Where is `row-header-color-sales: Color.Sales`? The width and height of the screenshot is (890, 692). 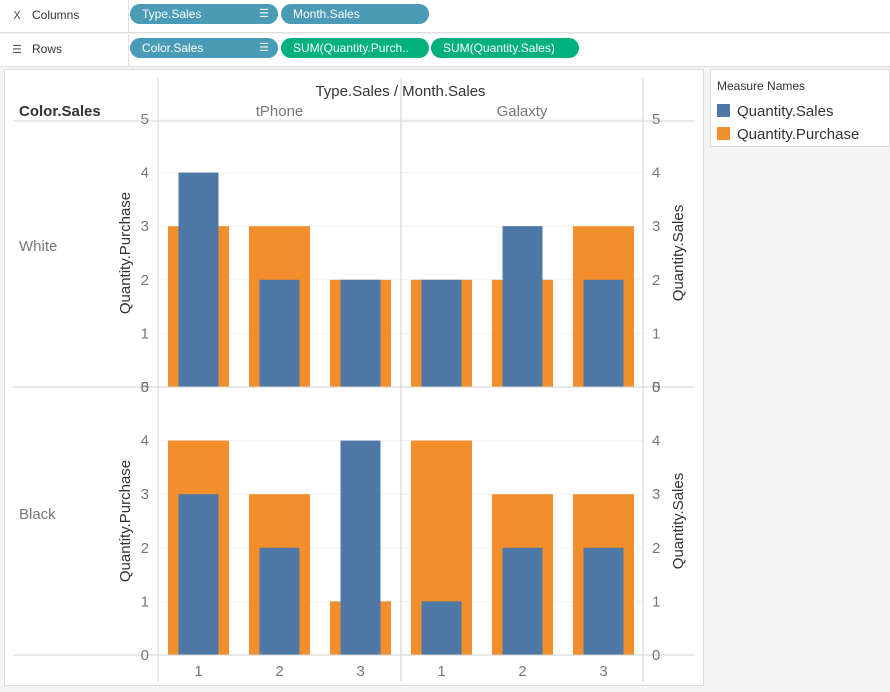 row-header-color-sales: Color.Sales is located at coordinates (60, 111).